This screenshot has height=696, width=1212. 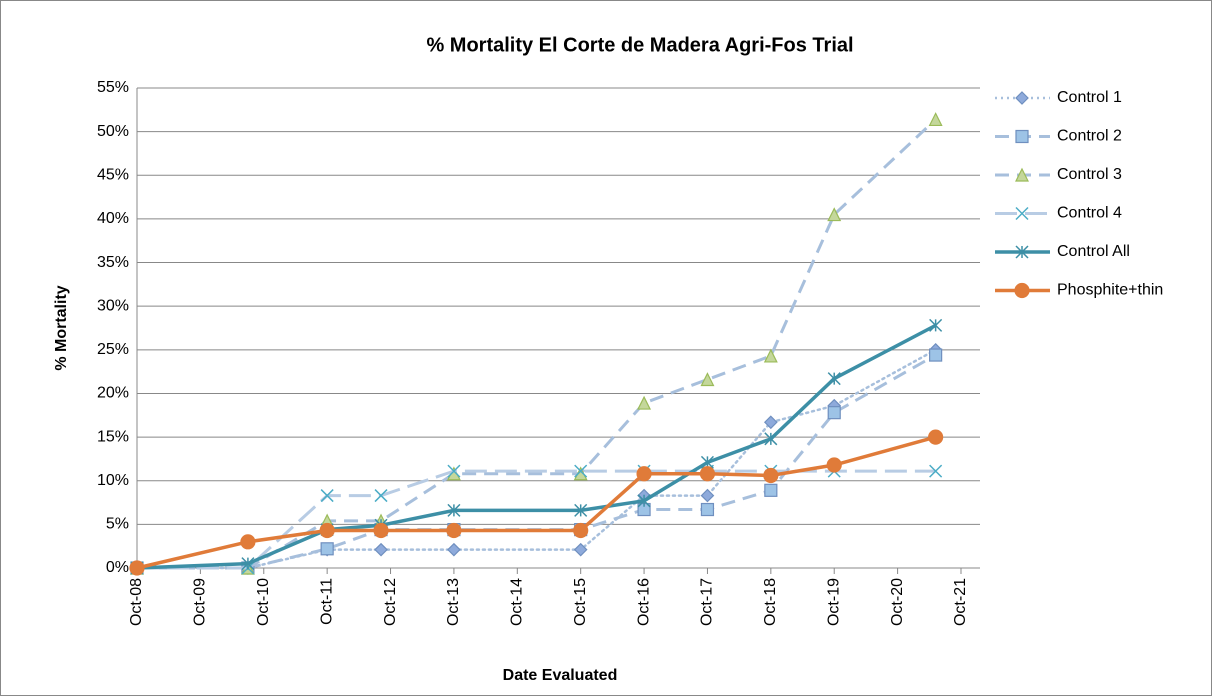 I want to click on legend-label: Control 2, so click(x=1089, y=136).